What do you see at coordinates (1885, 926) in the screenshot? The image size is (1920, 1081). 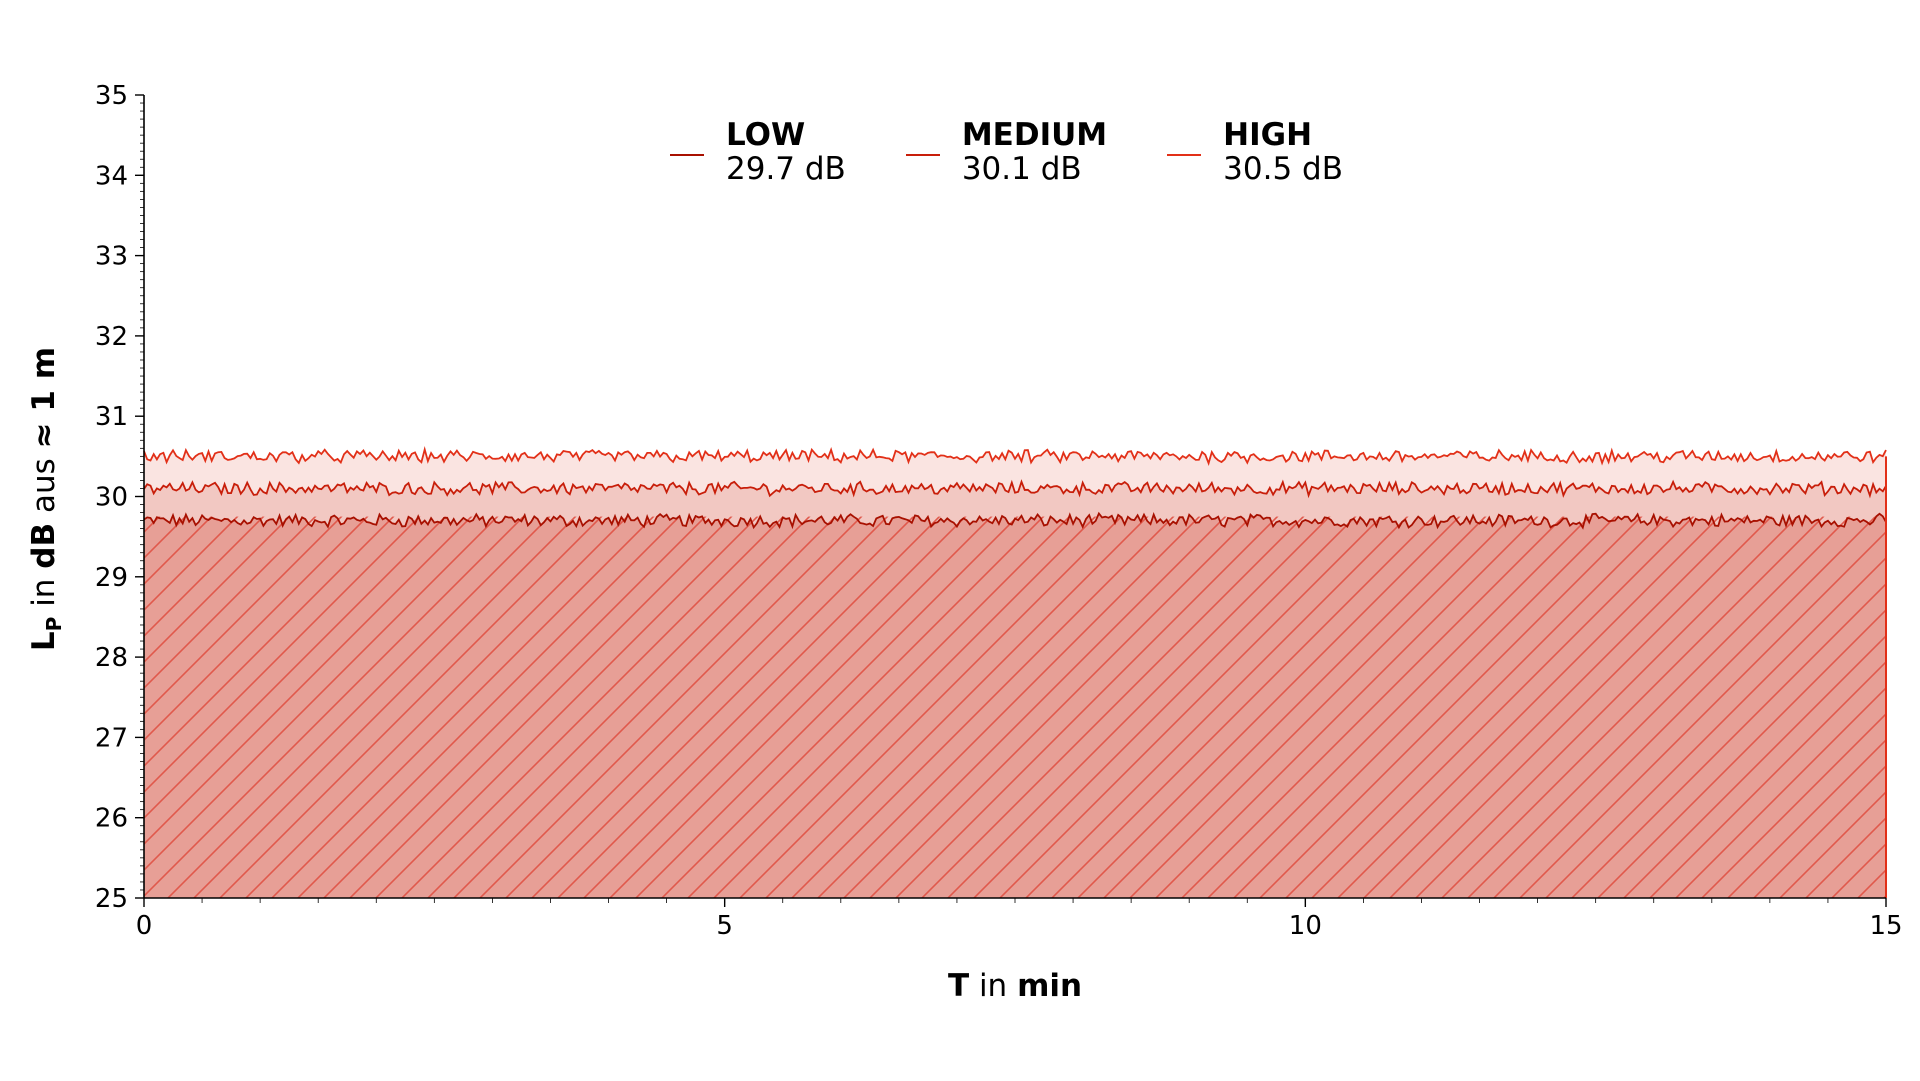 I see `x-tick-label: 15` at bounding box center [1885, 926].